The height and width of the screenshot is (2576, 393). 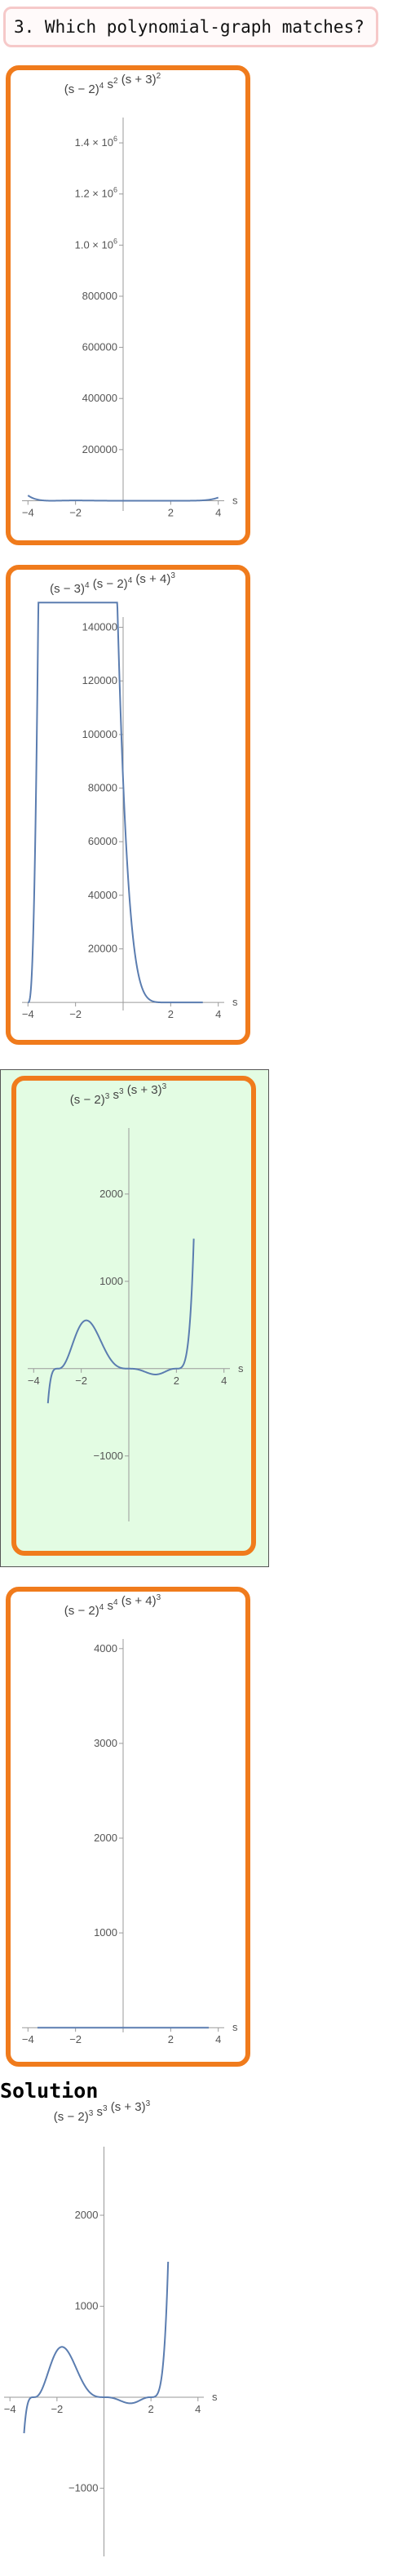 I want to click on y-tick-label: 20000, so click(x=102, y=948).